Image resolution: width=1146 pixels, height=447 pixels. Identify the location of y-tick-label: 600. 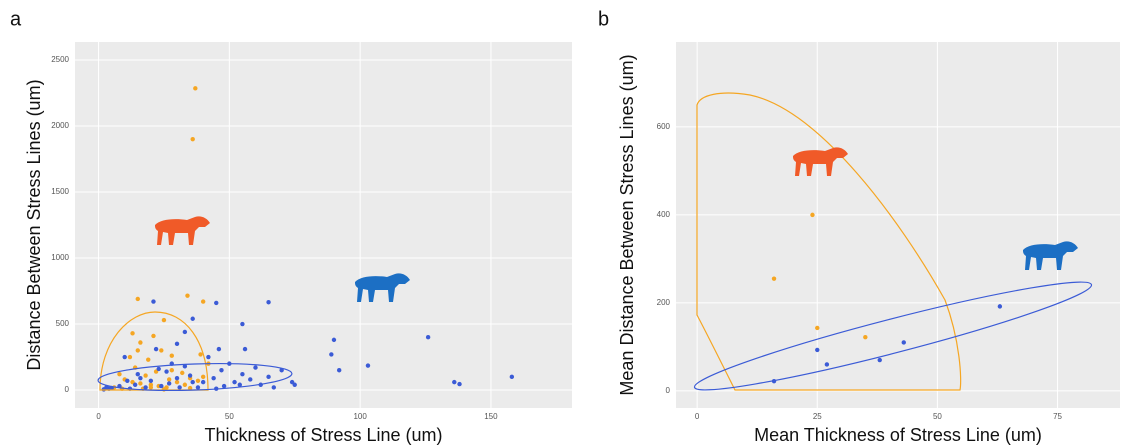
(664, 126).